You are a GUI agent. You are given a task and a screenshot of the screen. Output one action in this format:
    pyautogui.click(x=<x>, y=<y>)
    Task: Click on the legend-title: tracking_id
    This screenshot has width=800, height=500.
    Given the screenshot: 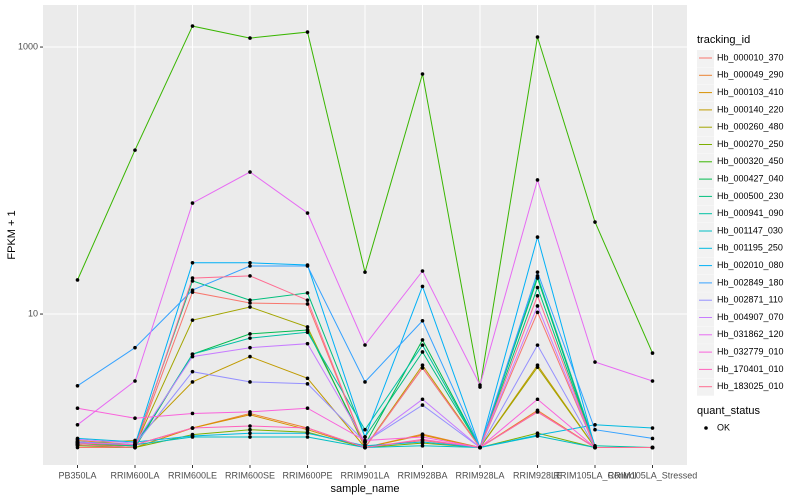 What is the action you would take?
    pyautogui.click(x=723, y=40)
    